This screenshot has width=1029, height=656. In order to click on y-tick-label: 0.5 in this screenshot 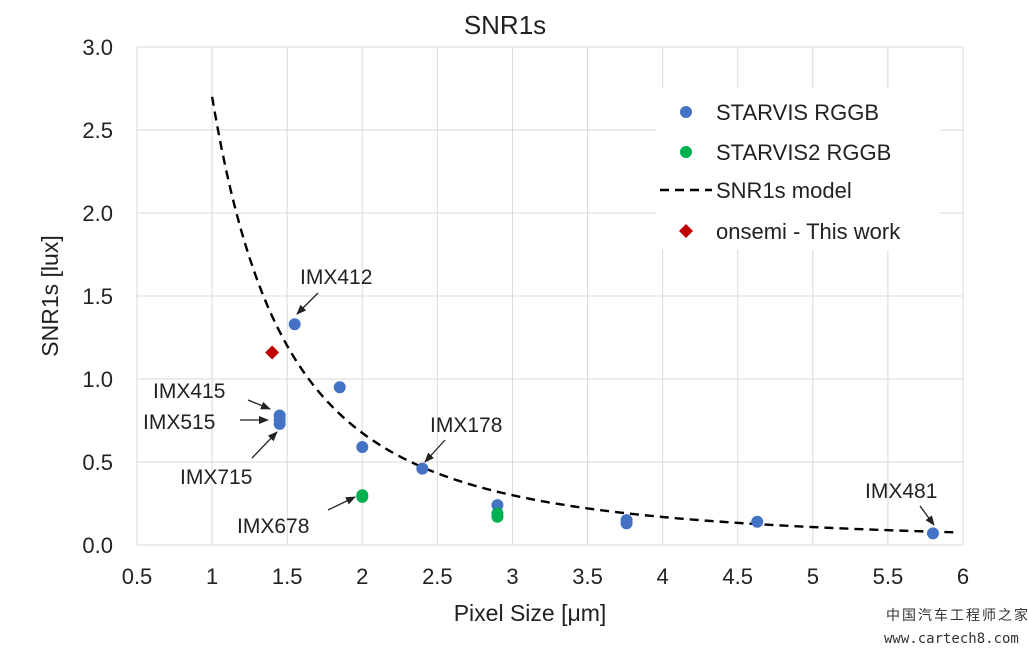, I will do `click(97, 462)`.